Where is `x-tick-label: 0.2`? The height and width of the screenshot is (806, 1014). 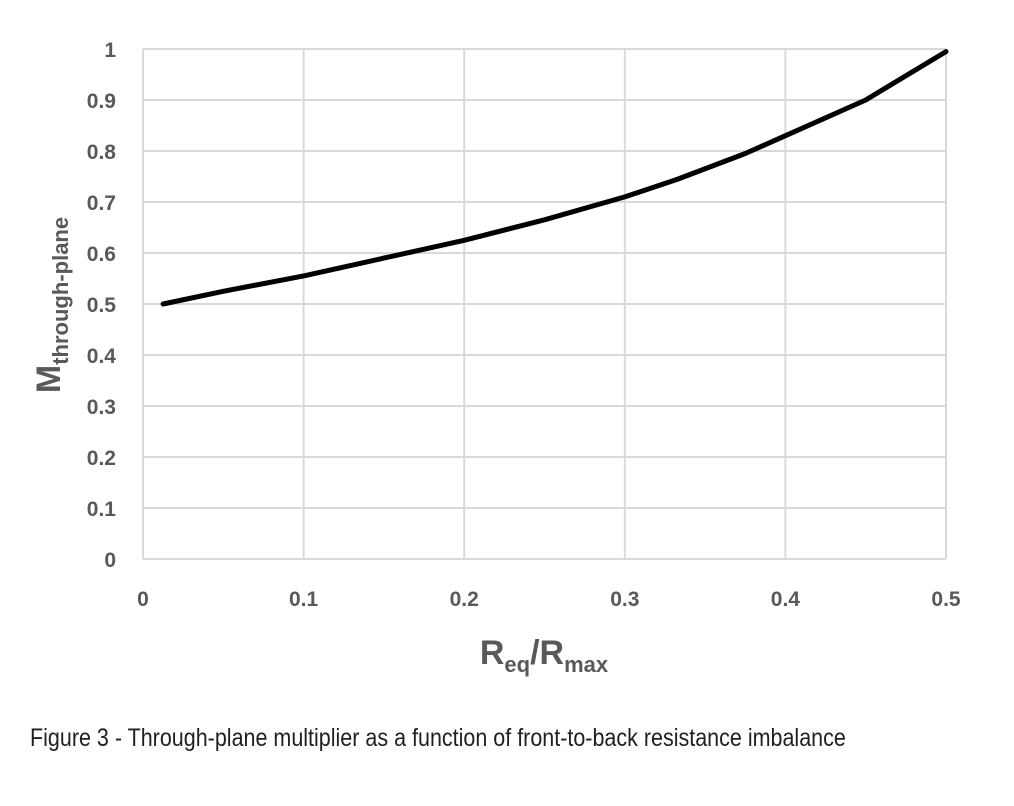
x-tick-label: 0.2 is located at coordinates (464, 599).